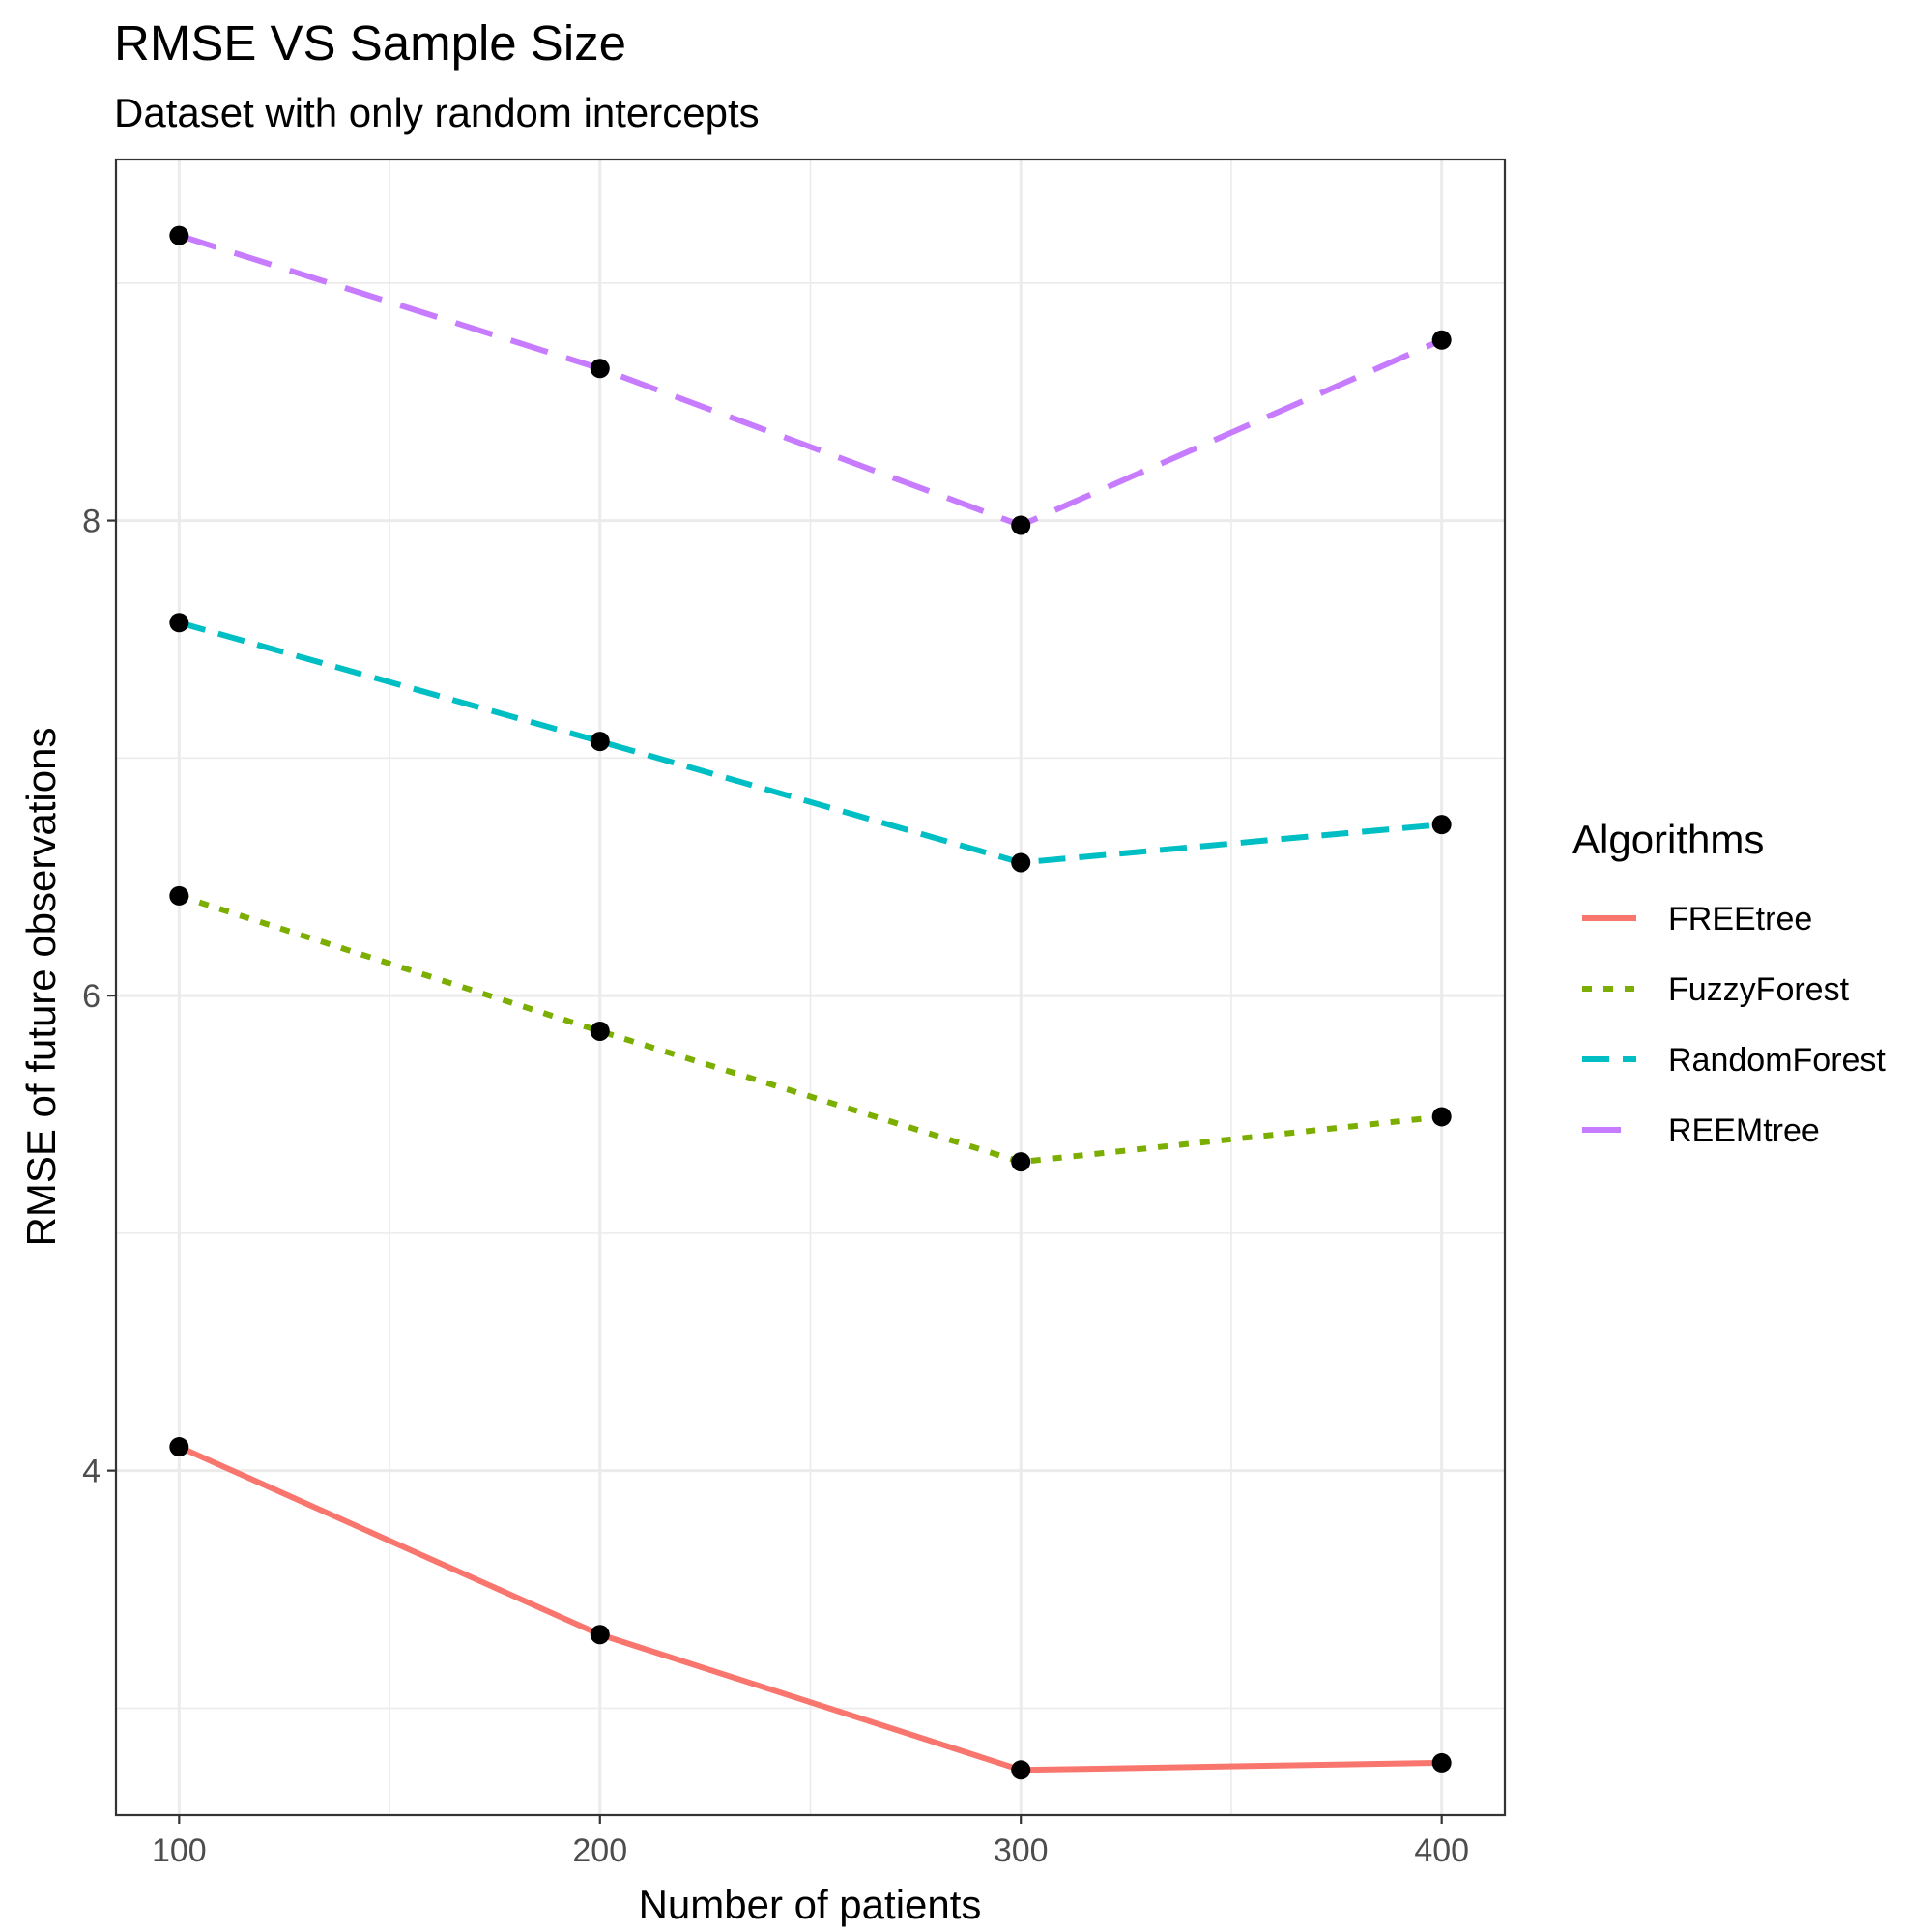 The width and height of the screenshot is (1932, 1932). Describe the element at coordinates (1777, 1060) in the screenshot. I see `legend-label-randomforest: RandomForest` at that location.